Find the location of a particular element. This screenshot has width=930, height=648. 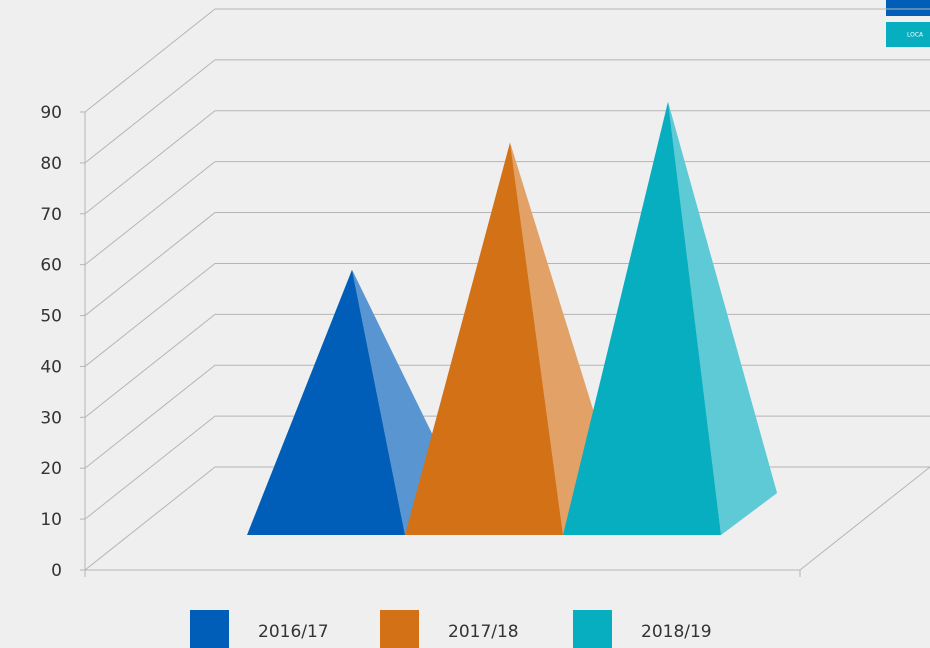

logo-text: LOCA is located at coordinates (915, 35).